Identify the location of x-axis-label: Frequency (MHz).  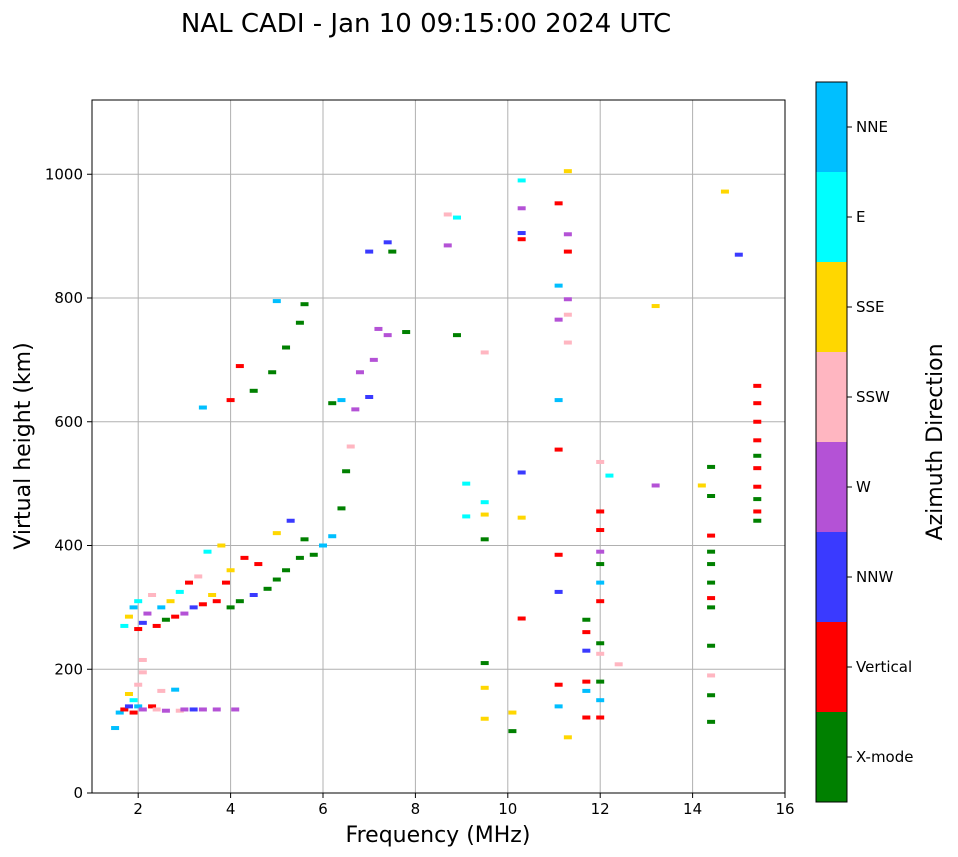
(438, 835).